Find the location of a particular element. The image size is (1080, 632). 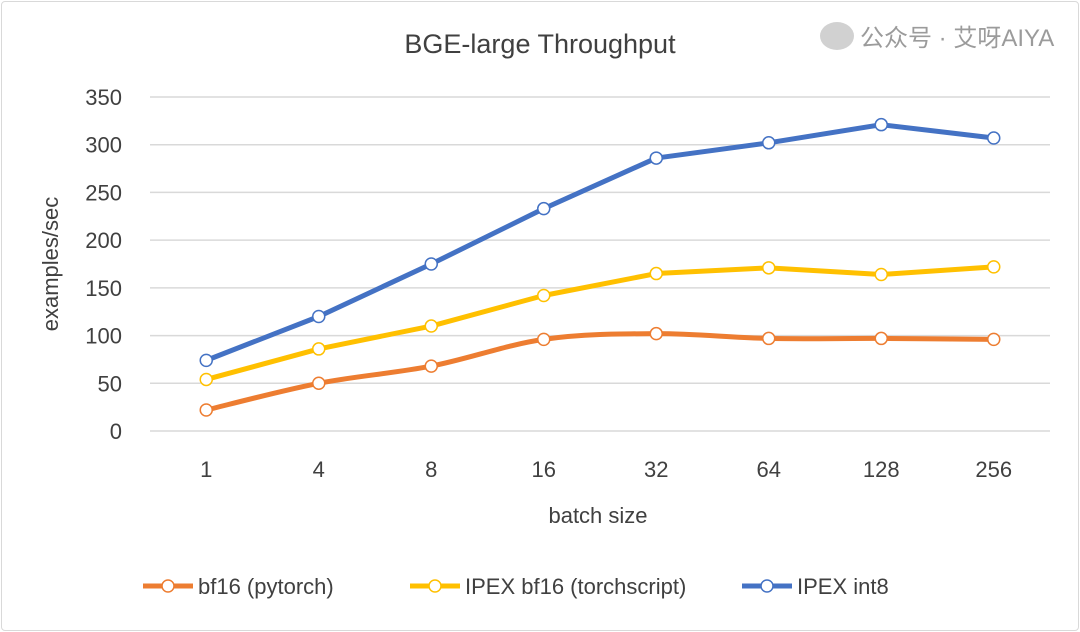

wechat-icon is located at coordinates (837, 35).